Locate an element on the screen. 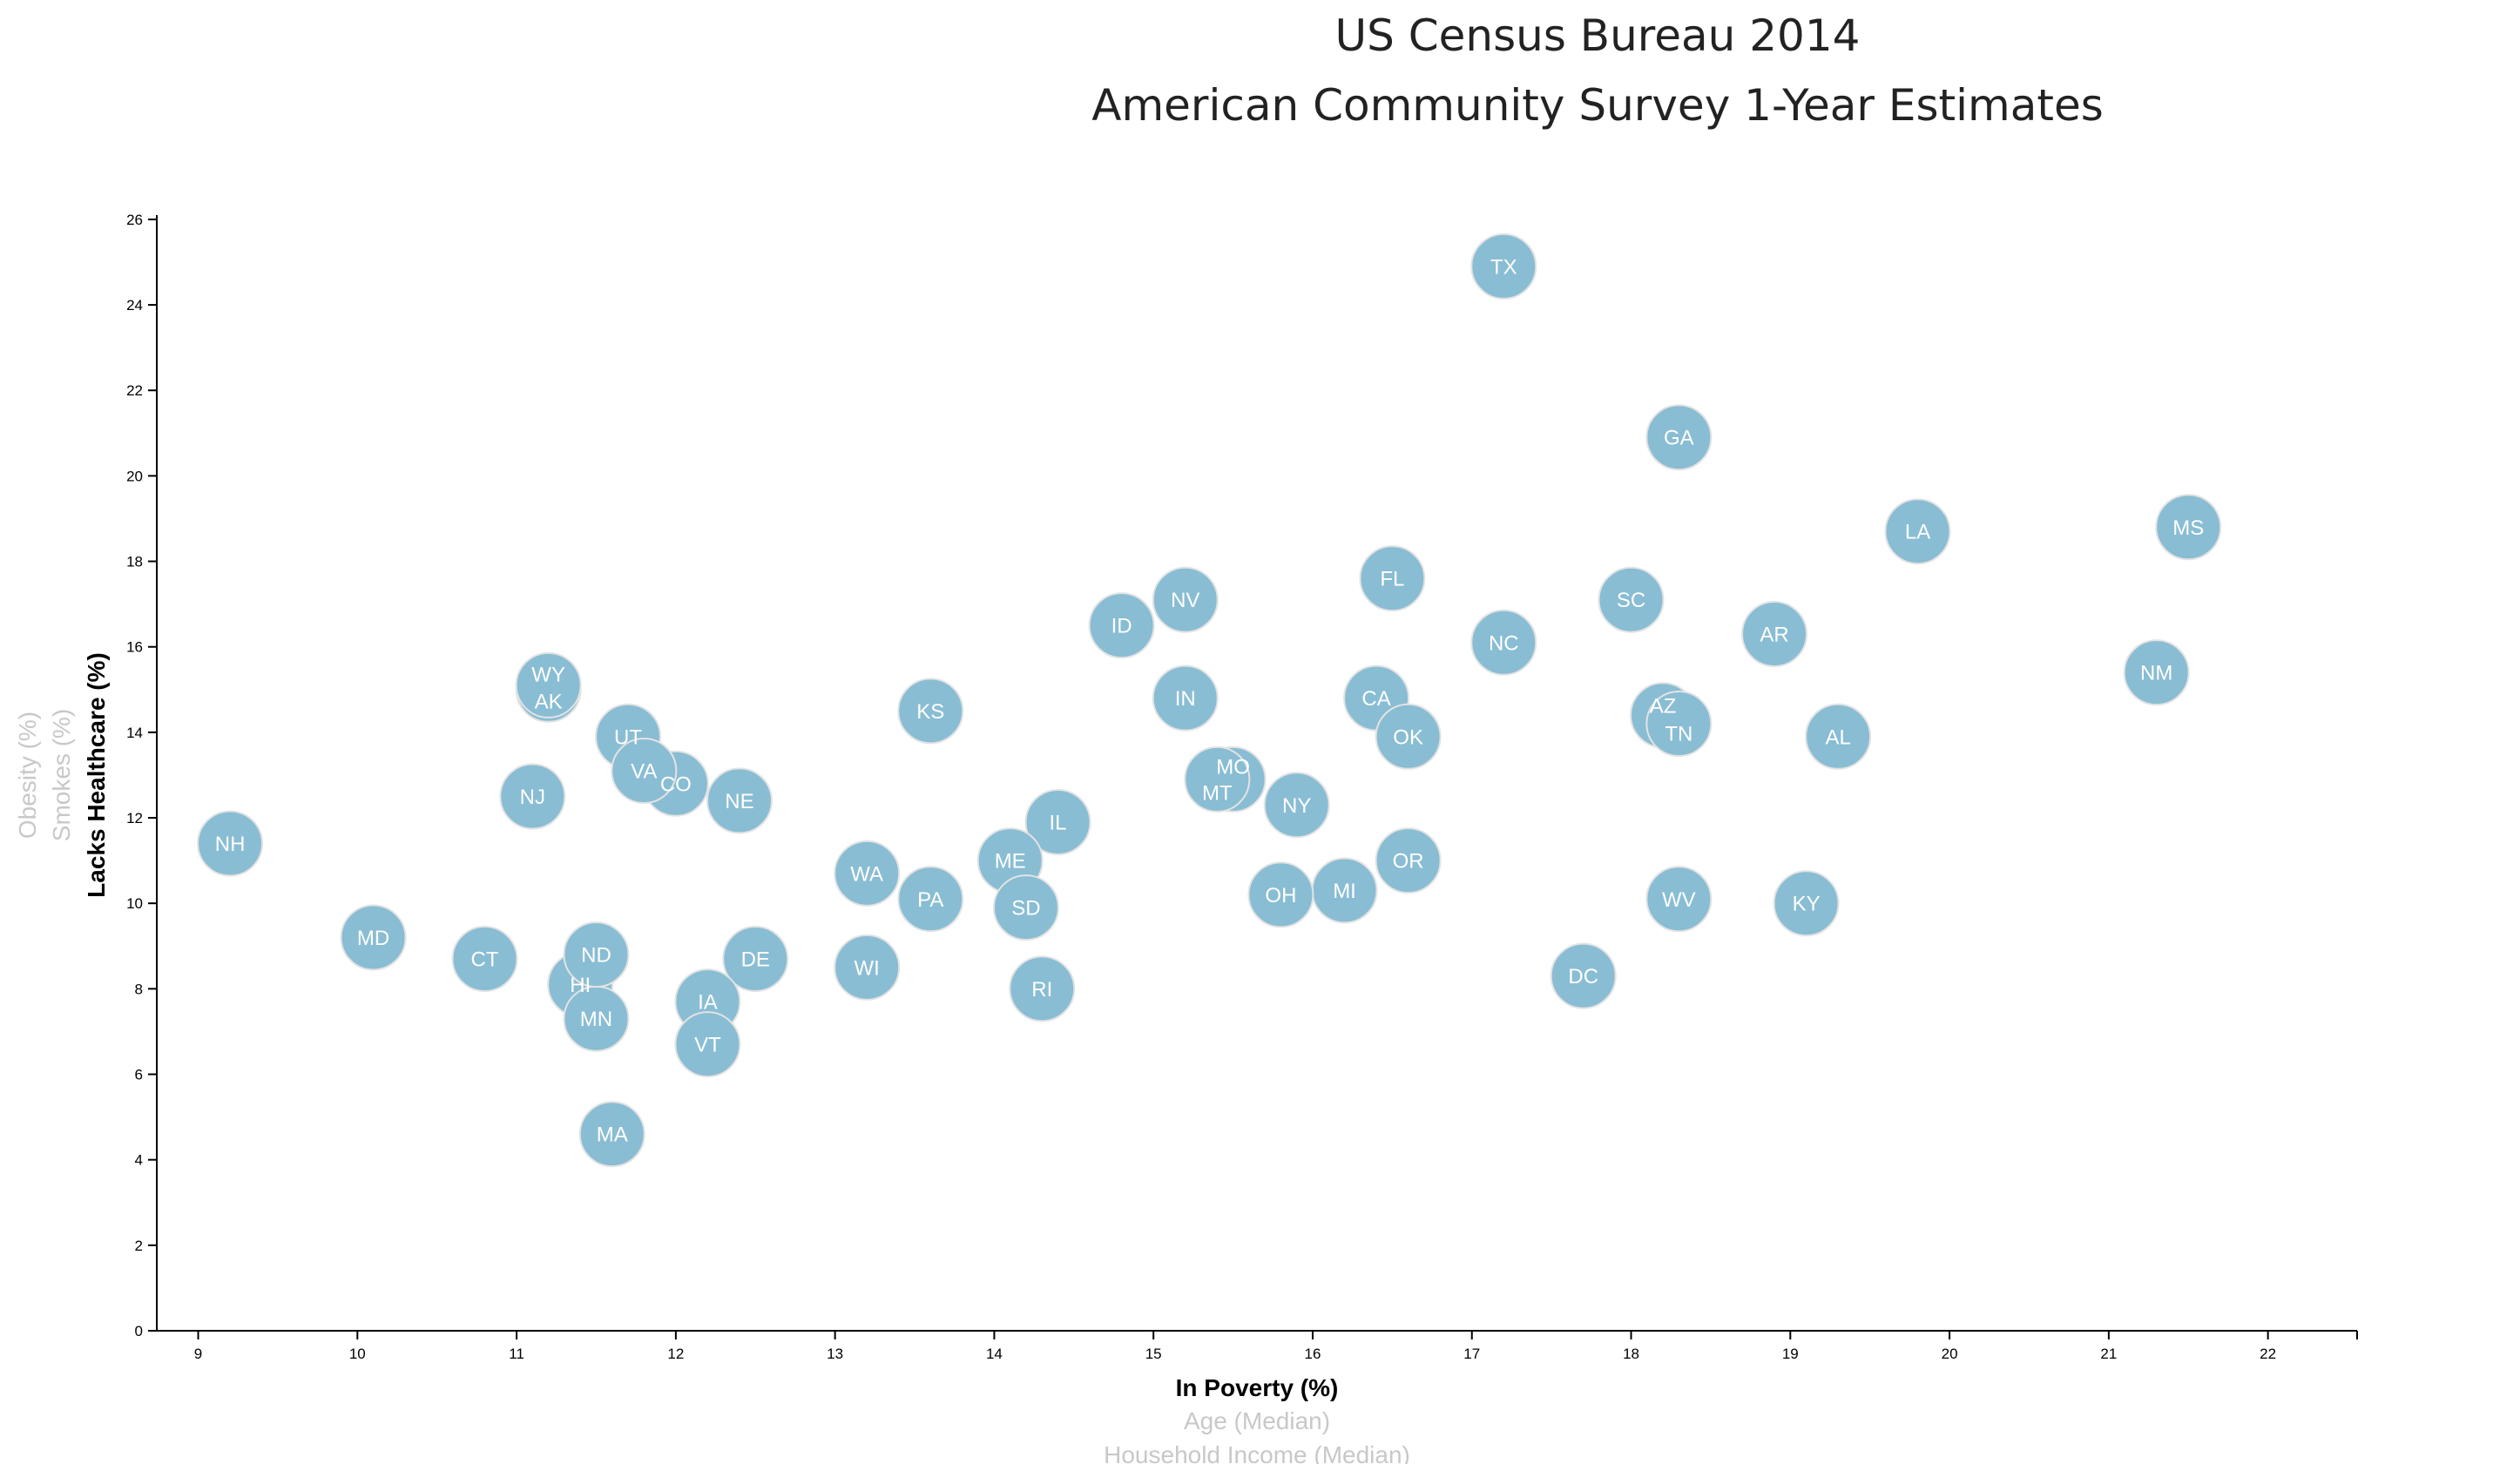 Image resolution: width=2520 pixels, height=1464 pixels. state-point-sc is located at coordinates (1631, 599).